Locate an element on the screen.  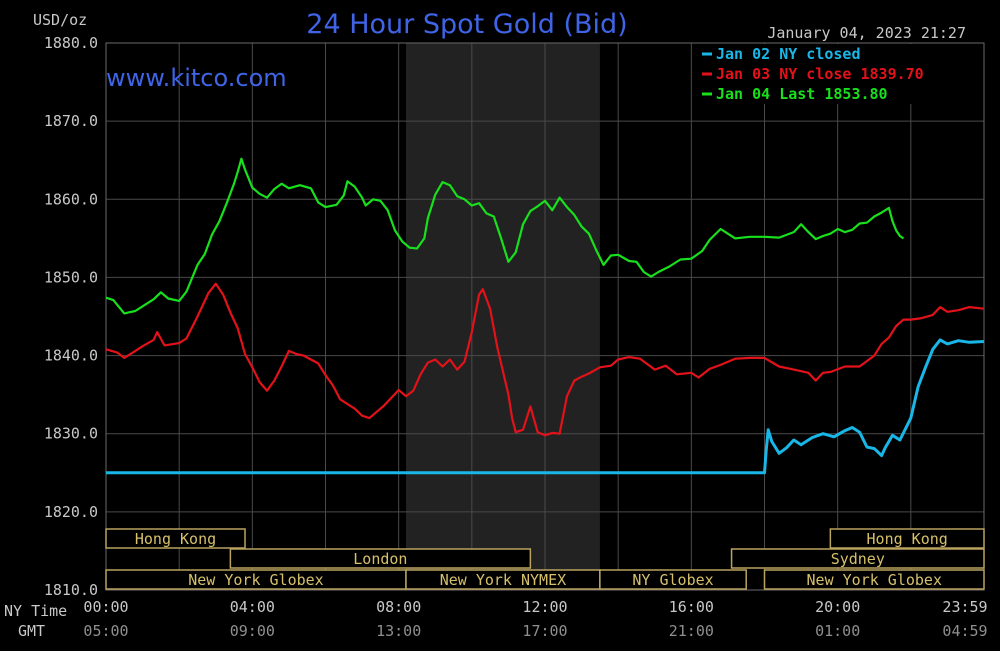
x-tick-label-ny: 00:00 is located at coordinates (105, 607).